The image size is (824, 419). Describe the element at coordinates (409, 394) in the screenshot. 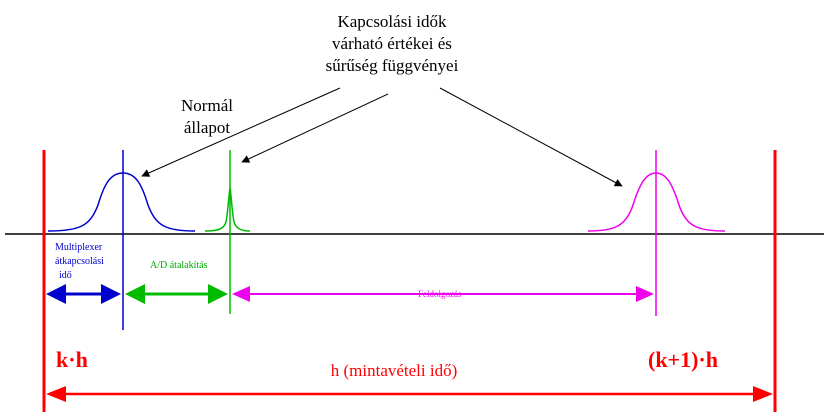

I see `period-arrow` at that location.